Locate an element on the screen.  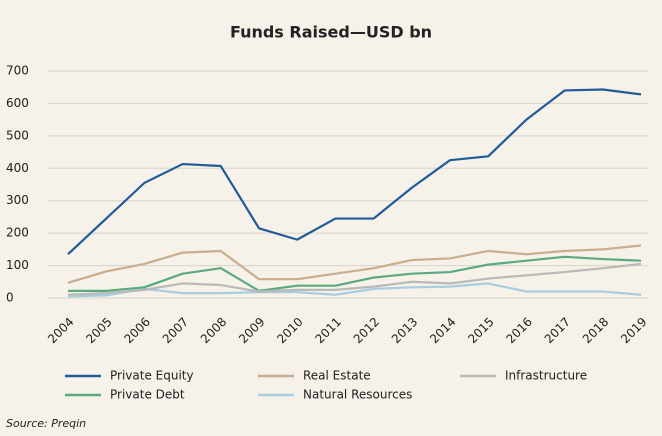
y-tick-label: 500 is located at coordinates (17, 135).